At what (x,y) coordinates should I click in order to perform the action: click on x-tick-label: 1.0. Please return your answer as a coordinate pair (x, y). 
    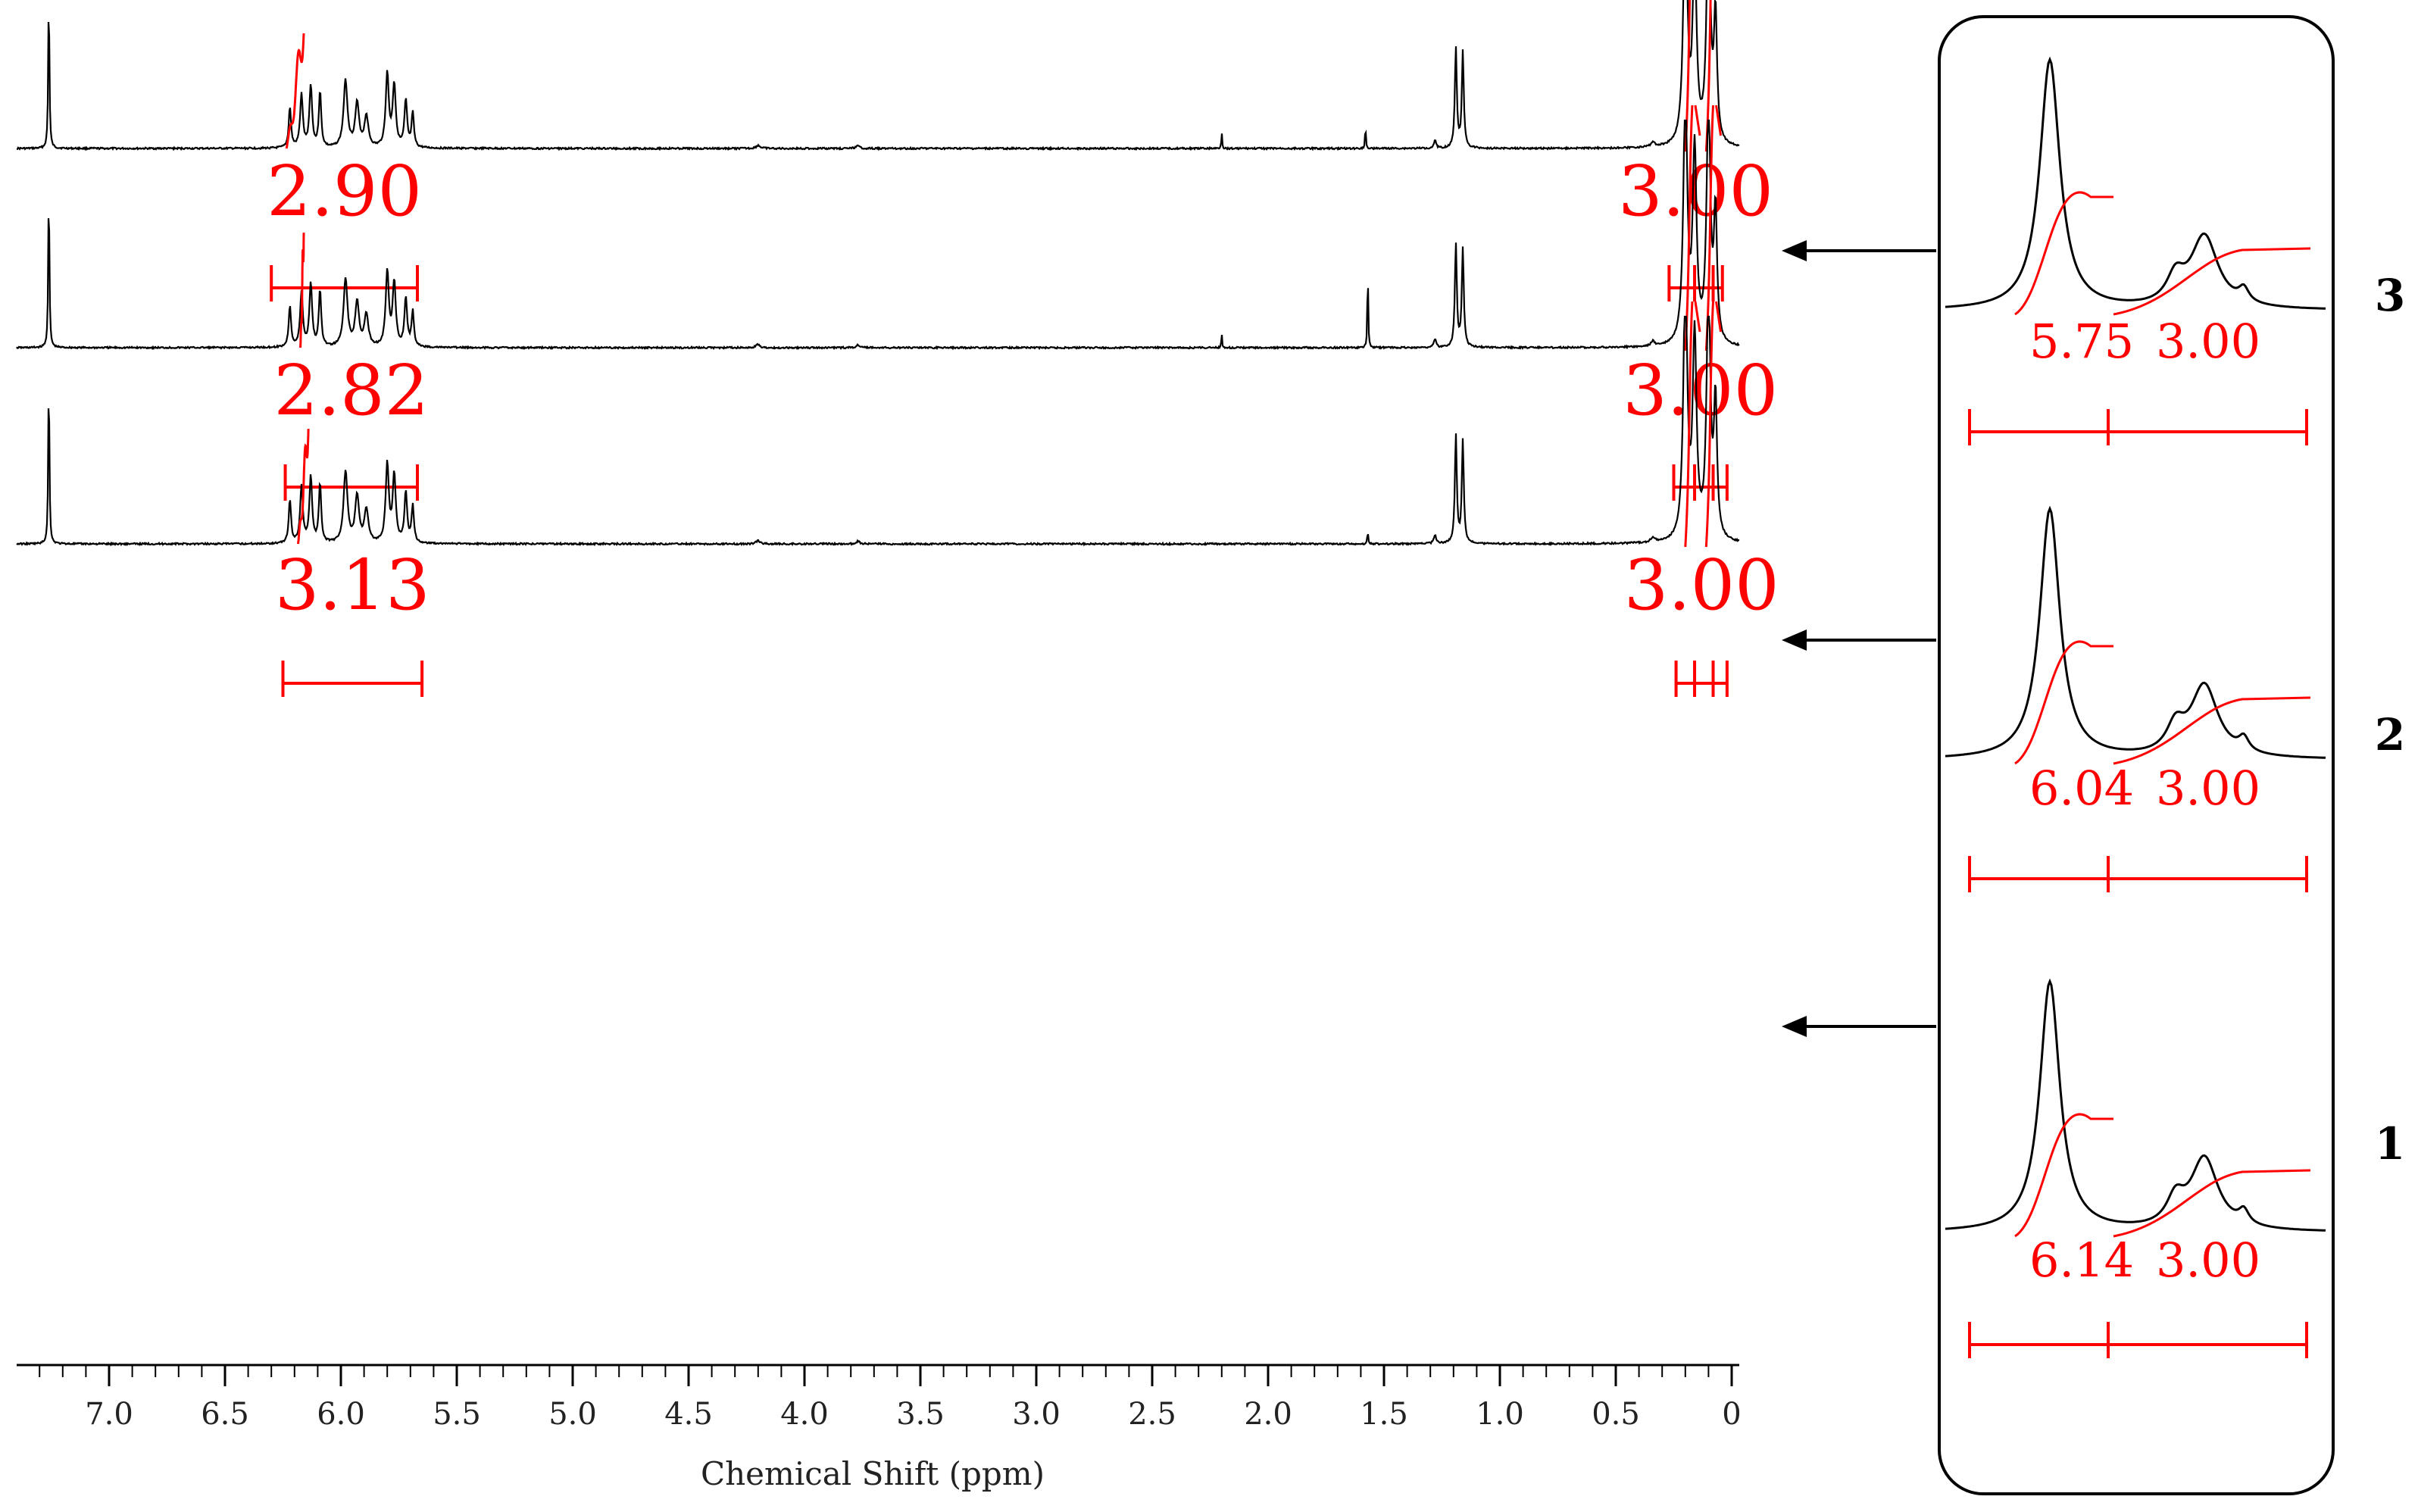
    Looking at the image, I should click on (1500, 1414).